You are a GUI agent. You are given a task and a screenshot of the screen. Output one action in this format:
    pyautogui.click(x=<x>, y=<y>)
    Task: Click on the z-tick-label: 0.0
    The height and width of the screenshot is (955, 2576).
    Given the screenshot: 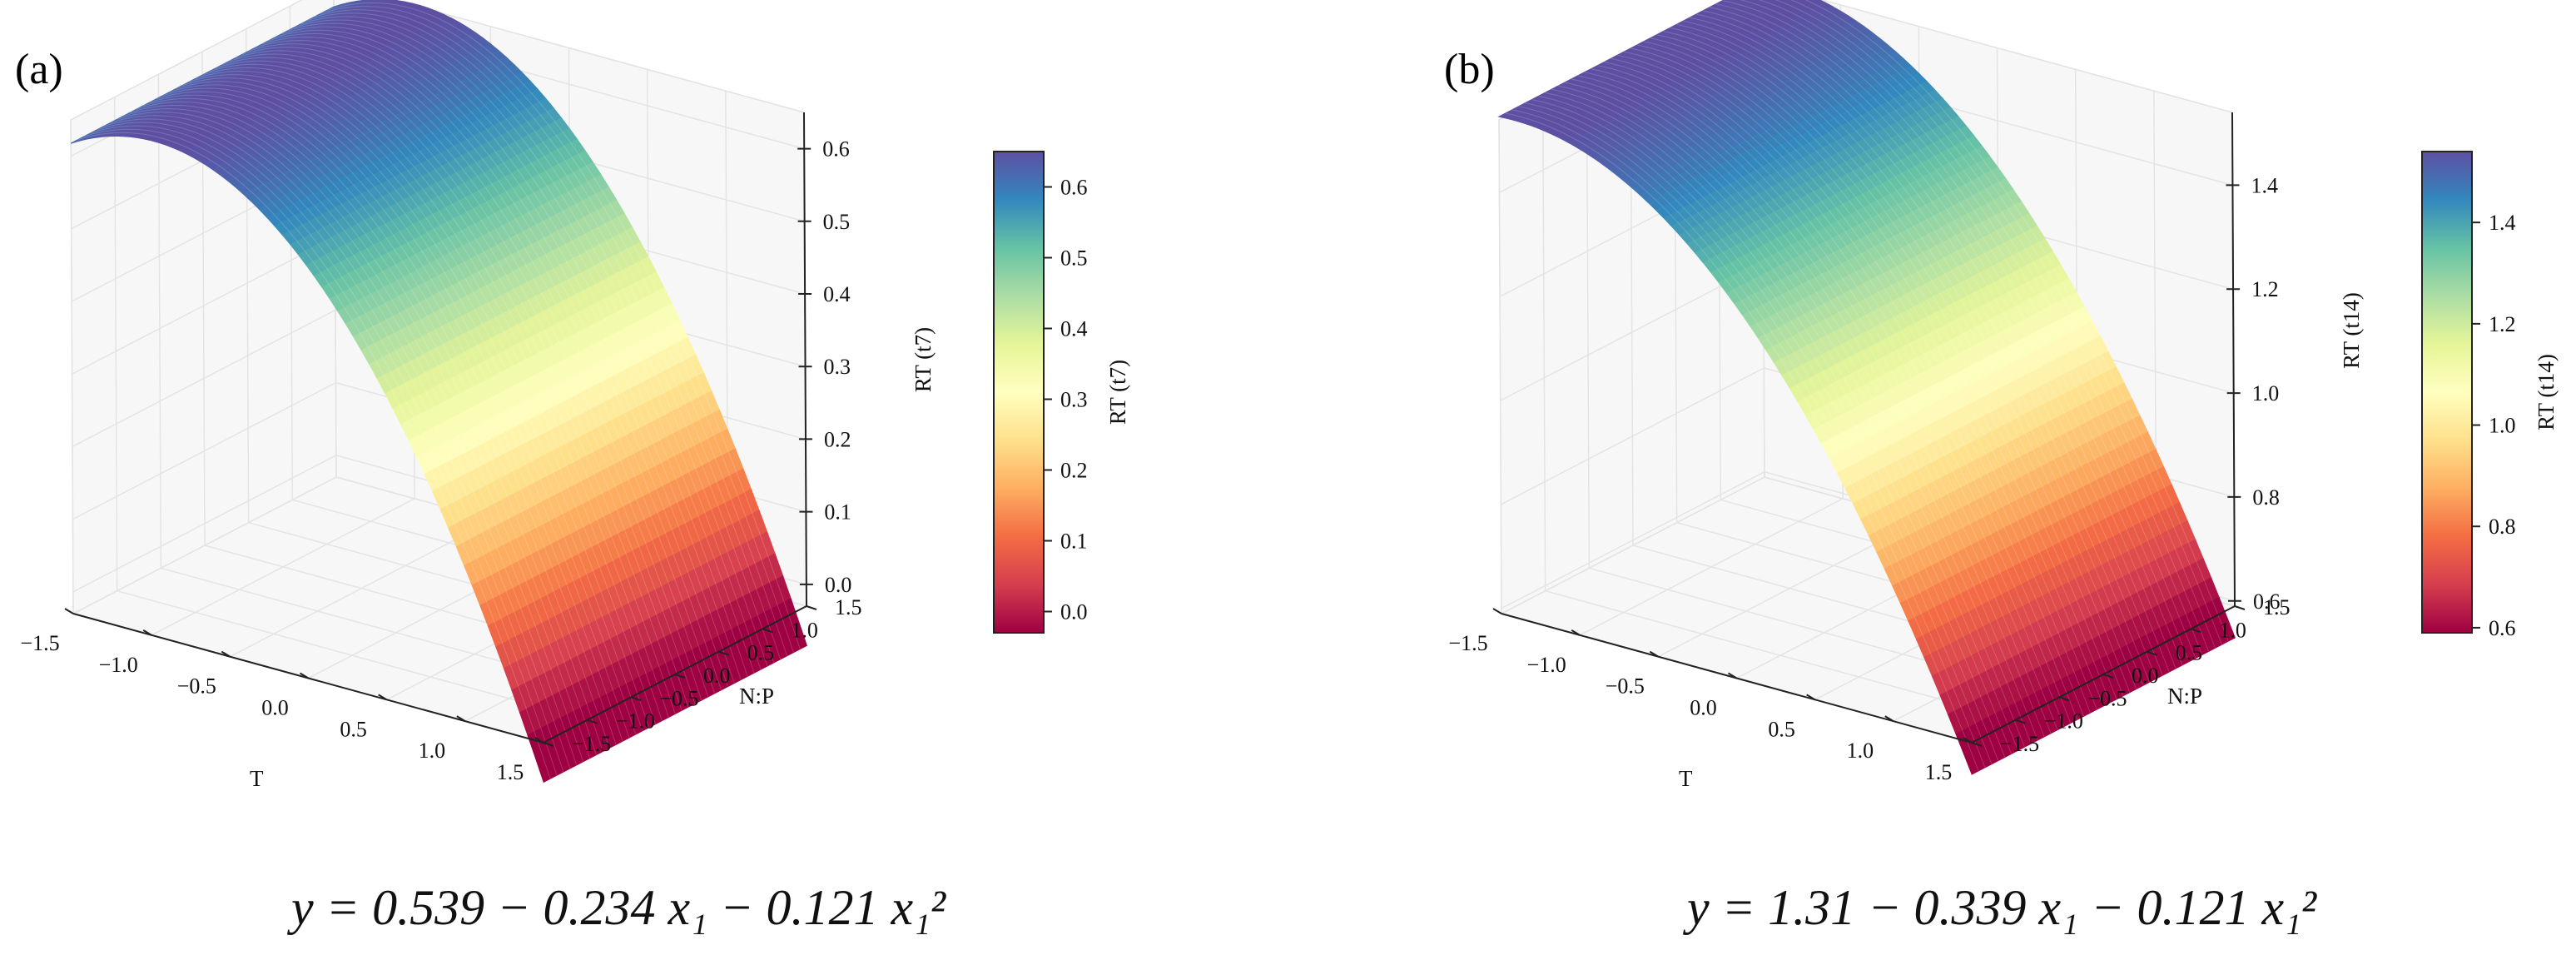 What is the action you would take?
    pyautogui.click(x=838, y=585)
    